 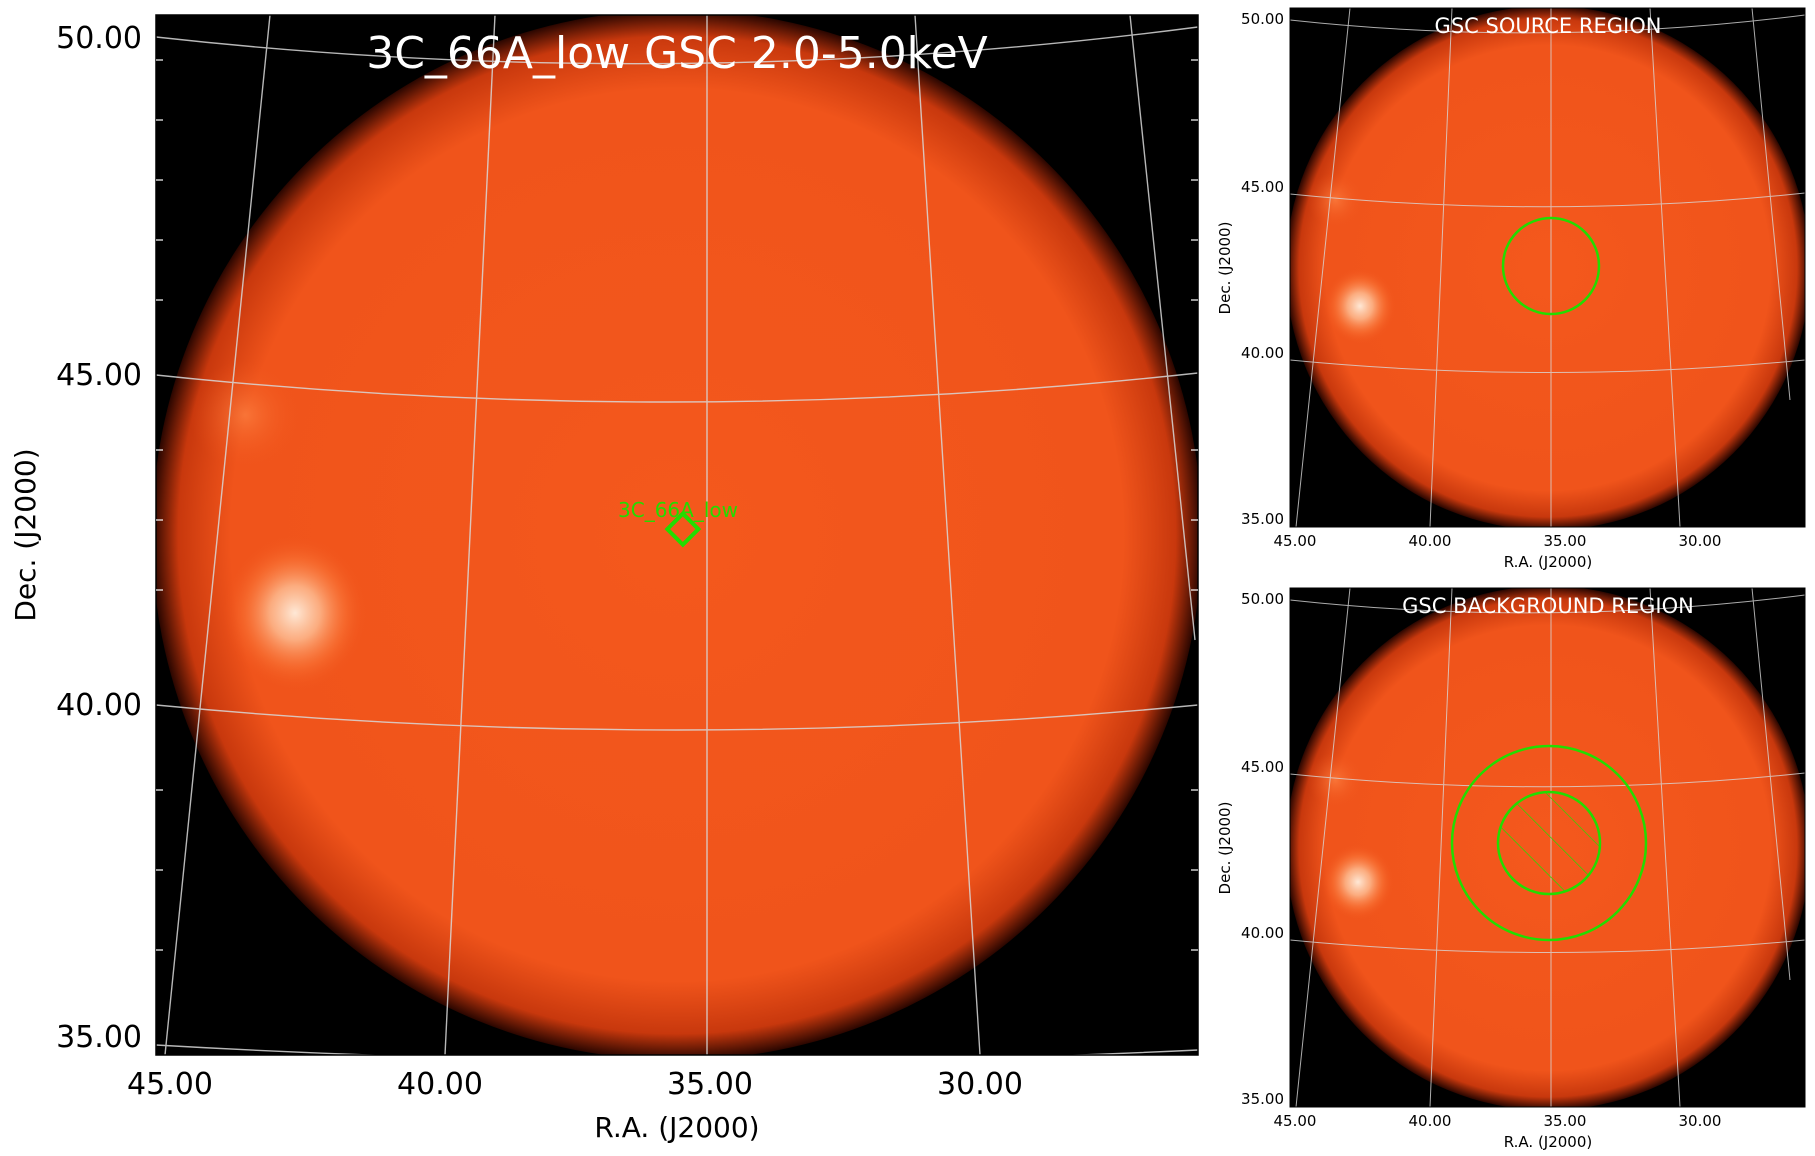 What do you see at coordinates (25, 534) in the screenshot?
I see `main-ylabel: Dec. (J2000)` at bounding box center [25, 534].